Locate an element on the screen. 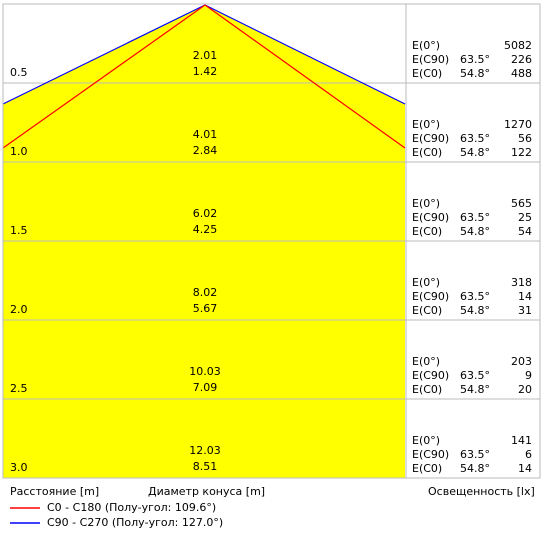 This screenshot has height=547, width=545. diameter: 8.51 is located at coordinates (205, 466).